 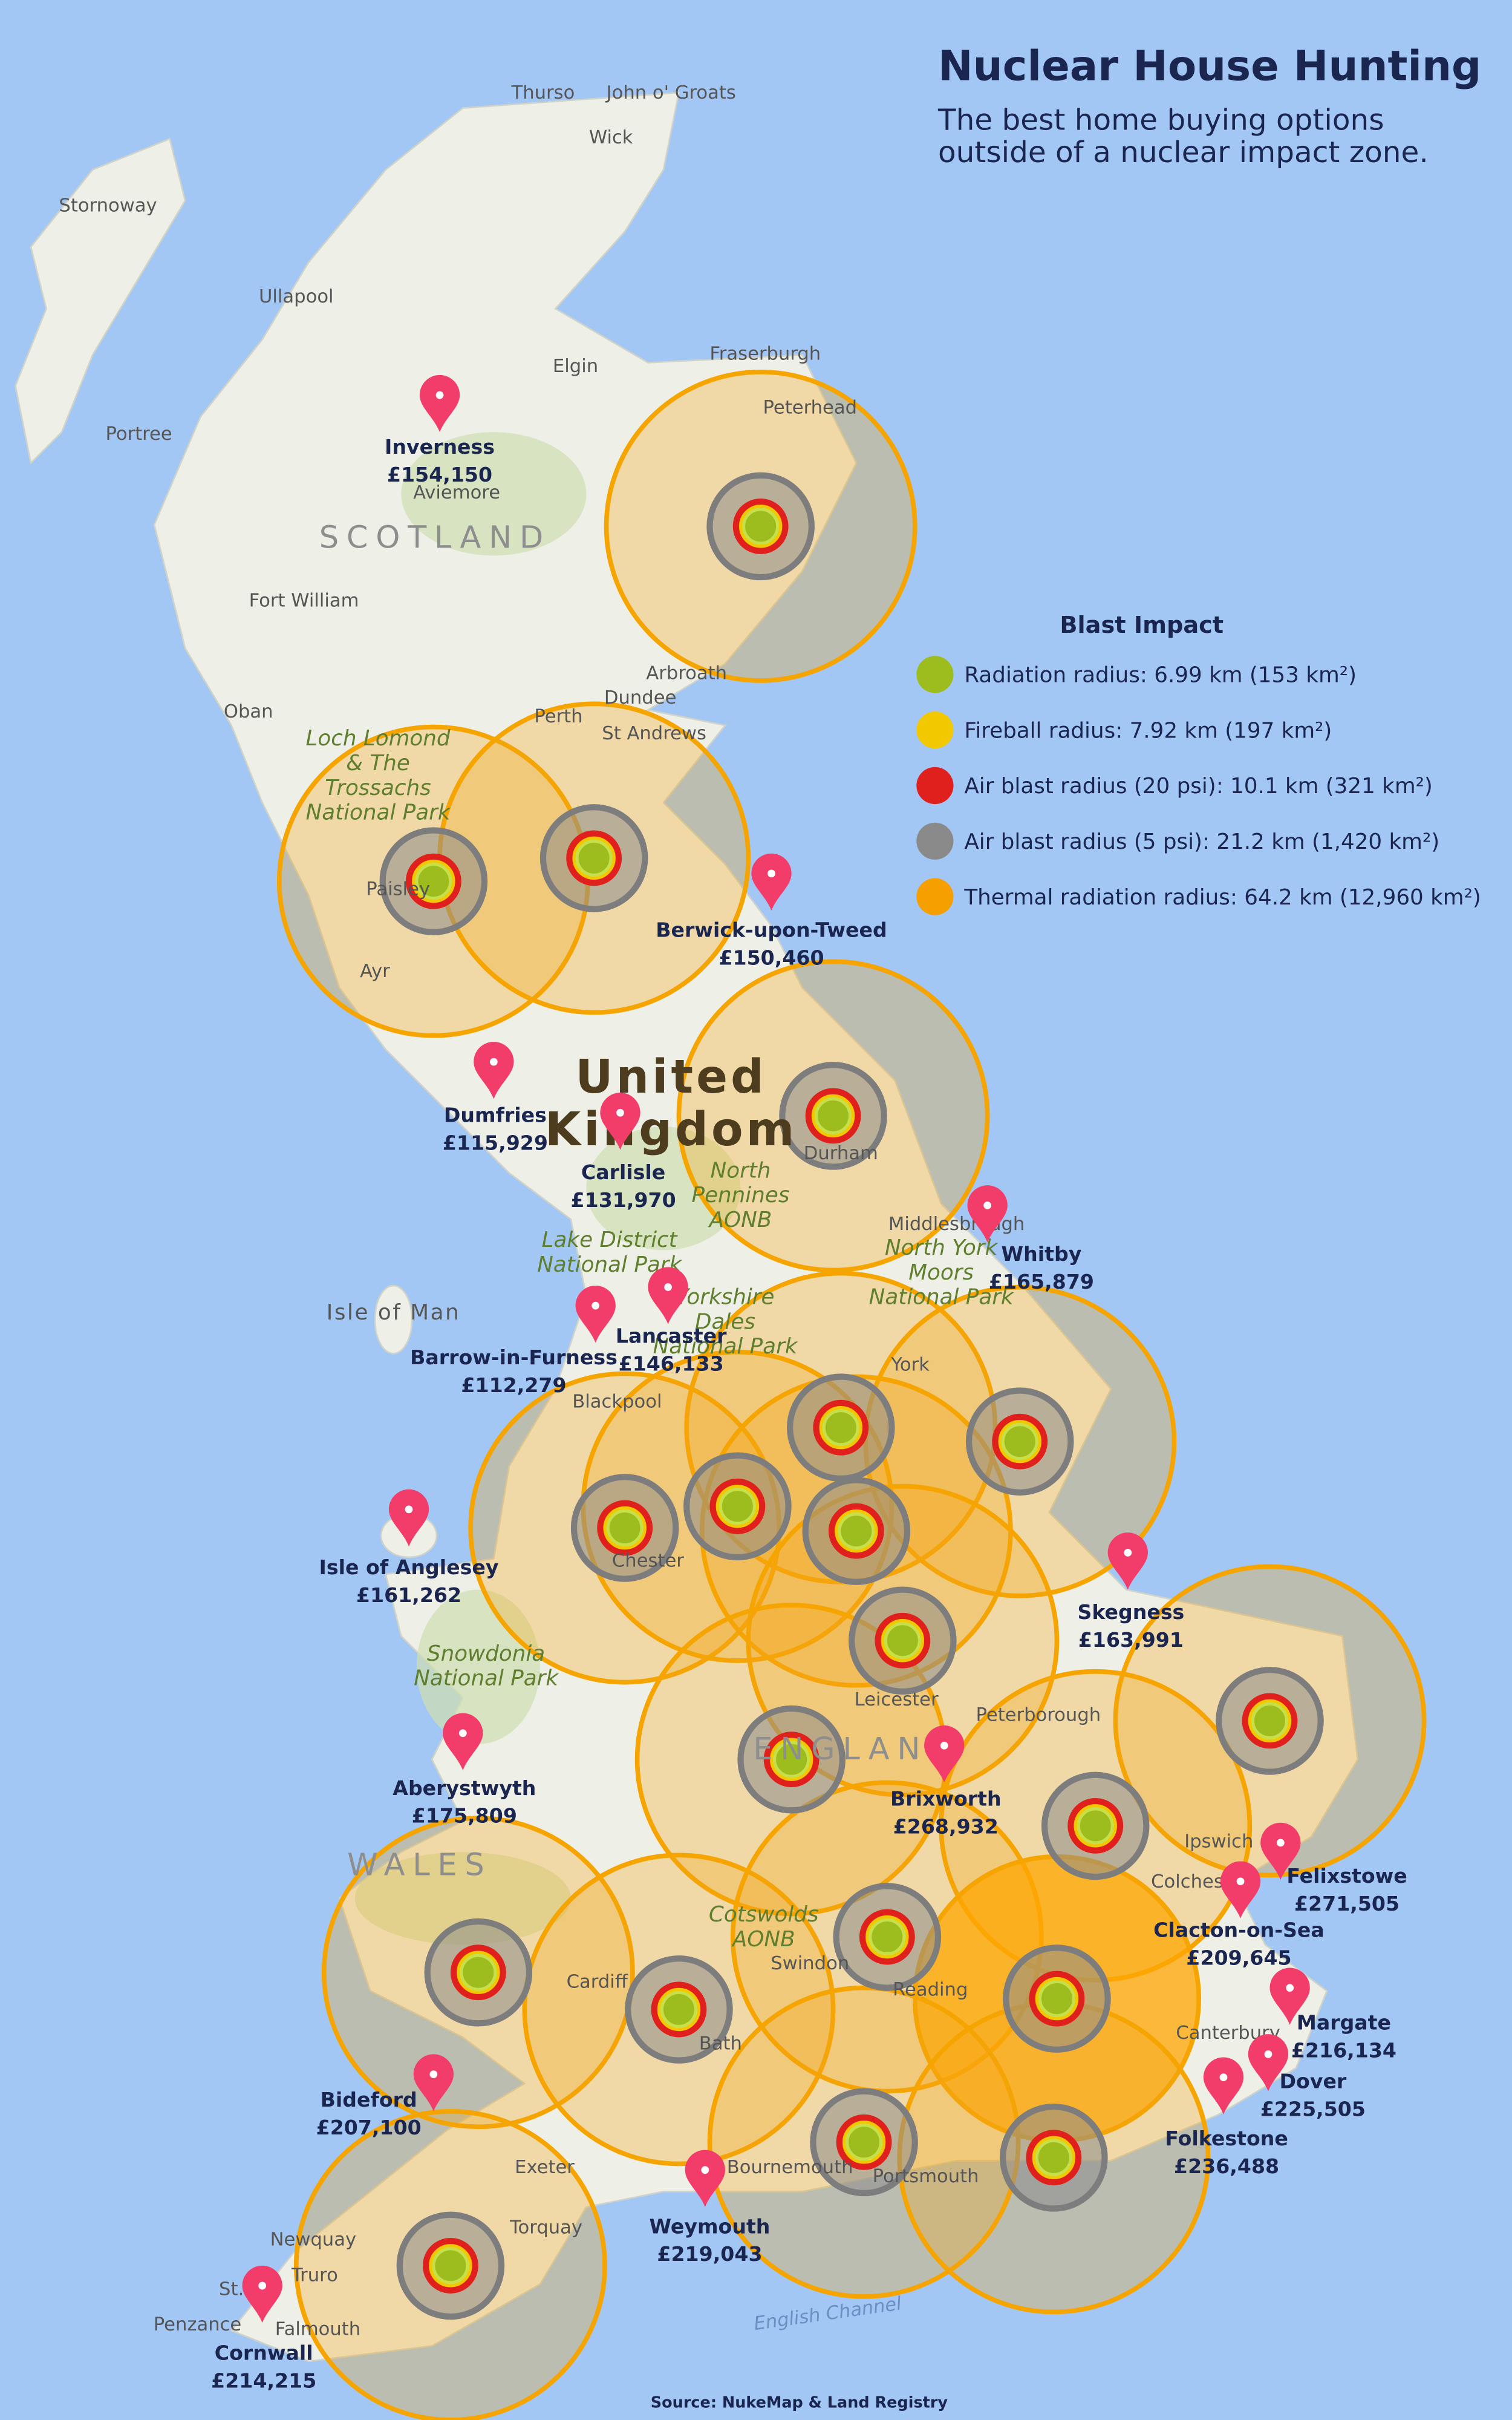 What do you see at coordinates (941, 1272) in the screenshot?
I see `place-label: Moors` at bounding box center [941, 1272].